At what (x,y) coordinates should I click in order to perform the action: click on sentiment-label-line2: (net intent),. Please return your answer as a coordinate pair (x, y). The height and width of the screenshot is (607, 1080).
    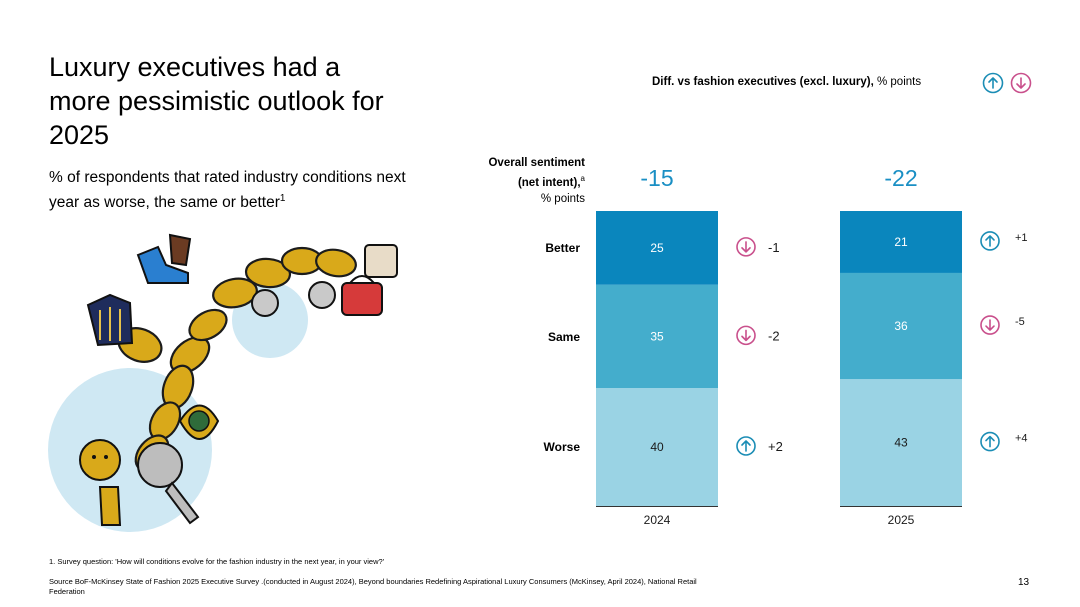
    Looking at the image, I should click on (549, 182).